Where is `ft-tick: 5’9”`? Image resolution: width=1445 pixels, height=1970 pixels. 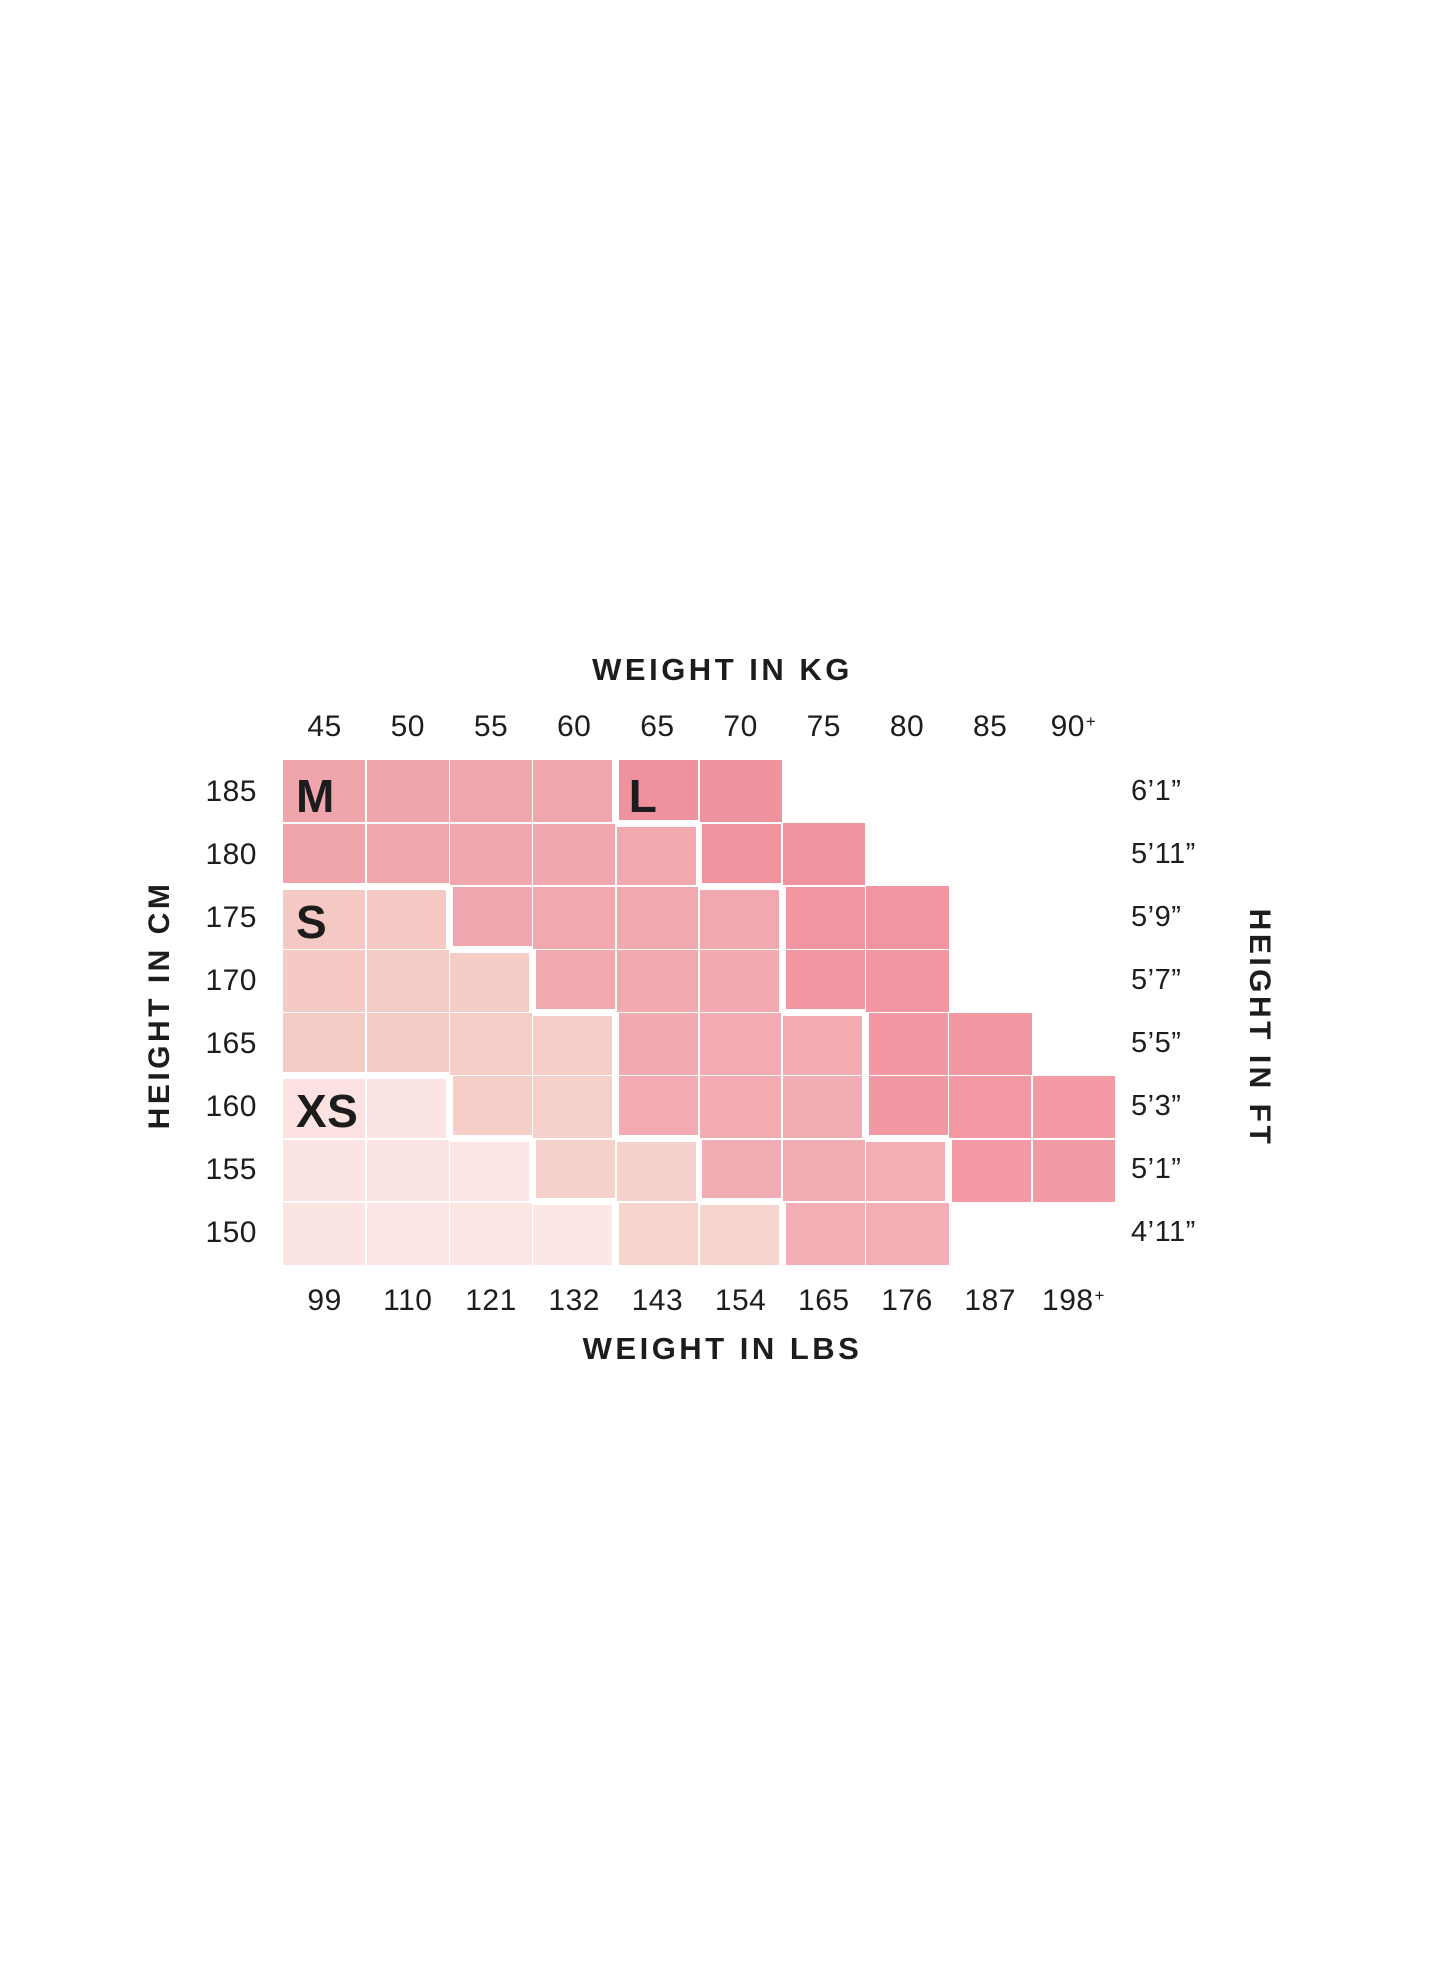 ft-tick: 5’9” is located at coordinates (1156, 916).